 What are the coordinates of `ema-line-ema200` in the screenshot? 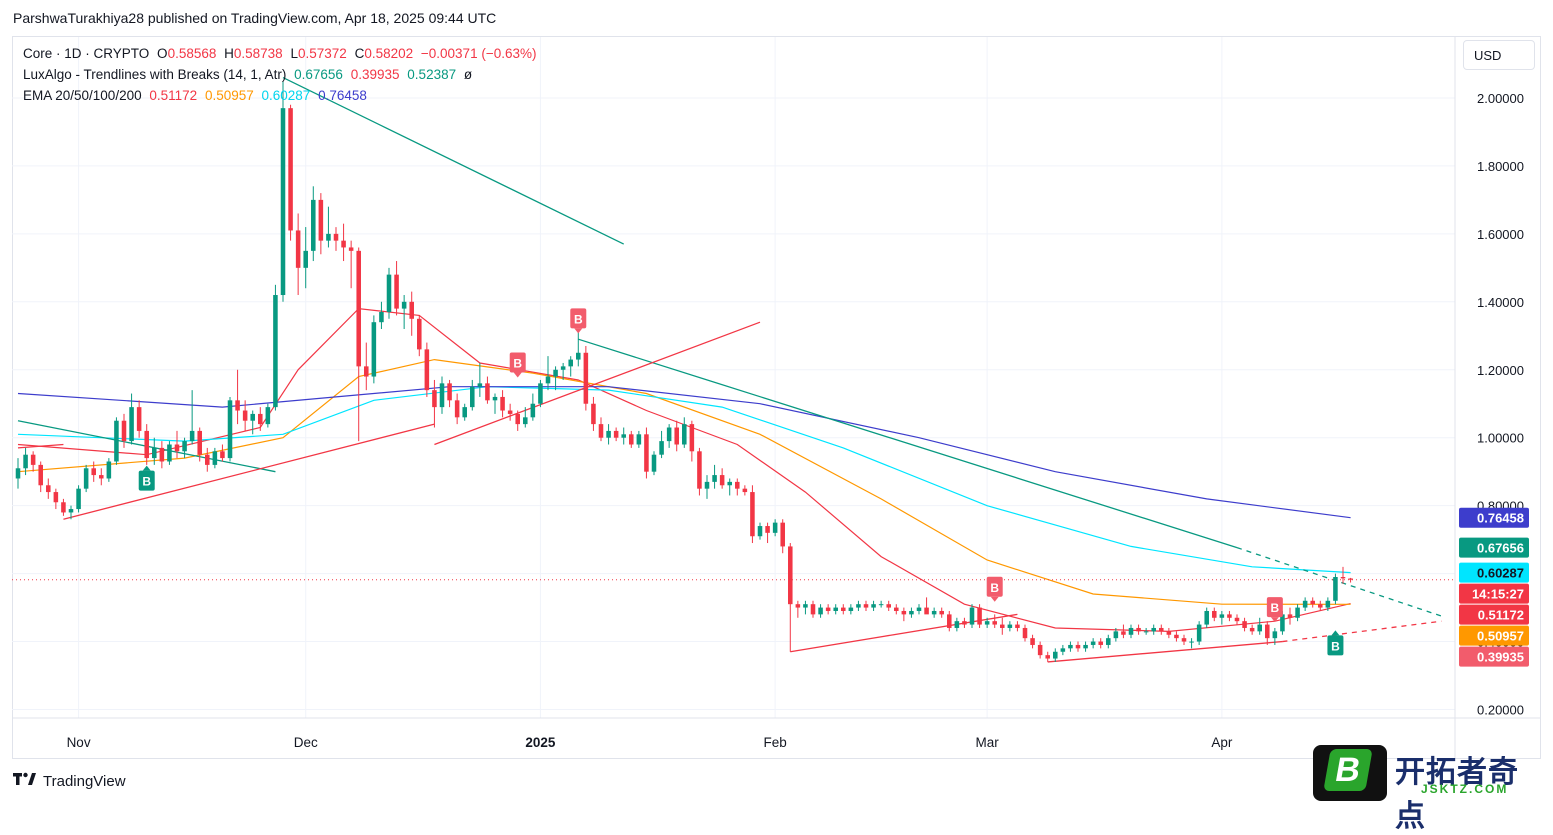 It's located at (684, 452).